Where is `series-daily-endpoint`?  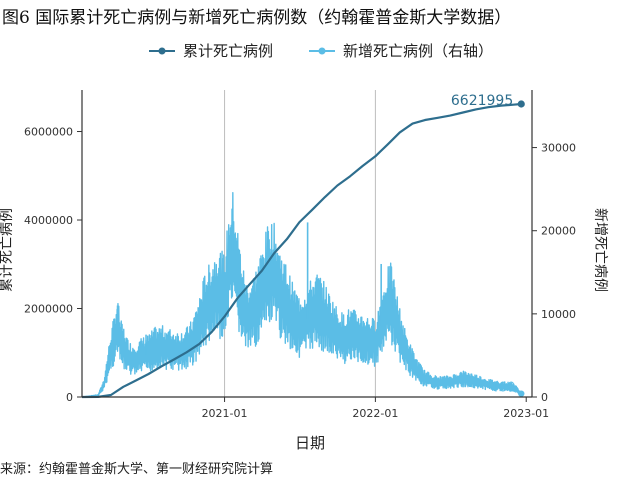 series-daily-endpoint is located at coordinates (521, 393).